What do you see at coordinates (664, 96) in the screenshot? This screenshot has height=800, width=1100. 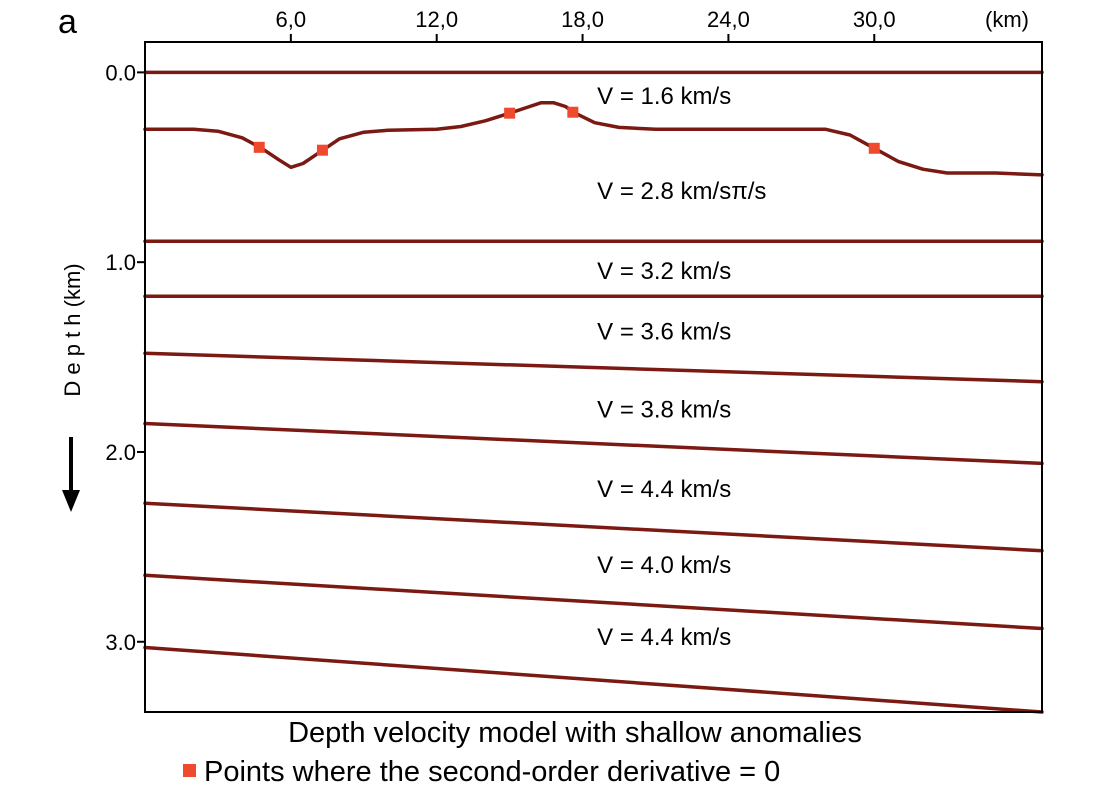 I see `layer-velocity-label: V = 1.6 km/s` at bounding box center [664, 96].